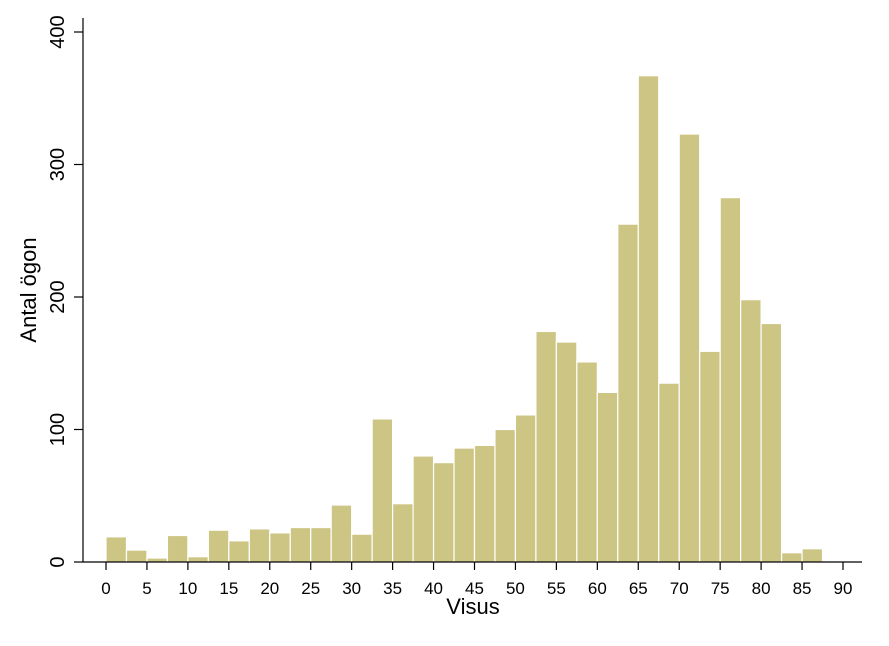 This screenshot has width=889, height=646. I want to click on y-ticks-group: 0 100 200 300 400, so click(65, 291).